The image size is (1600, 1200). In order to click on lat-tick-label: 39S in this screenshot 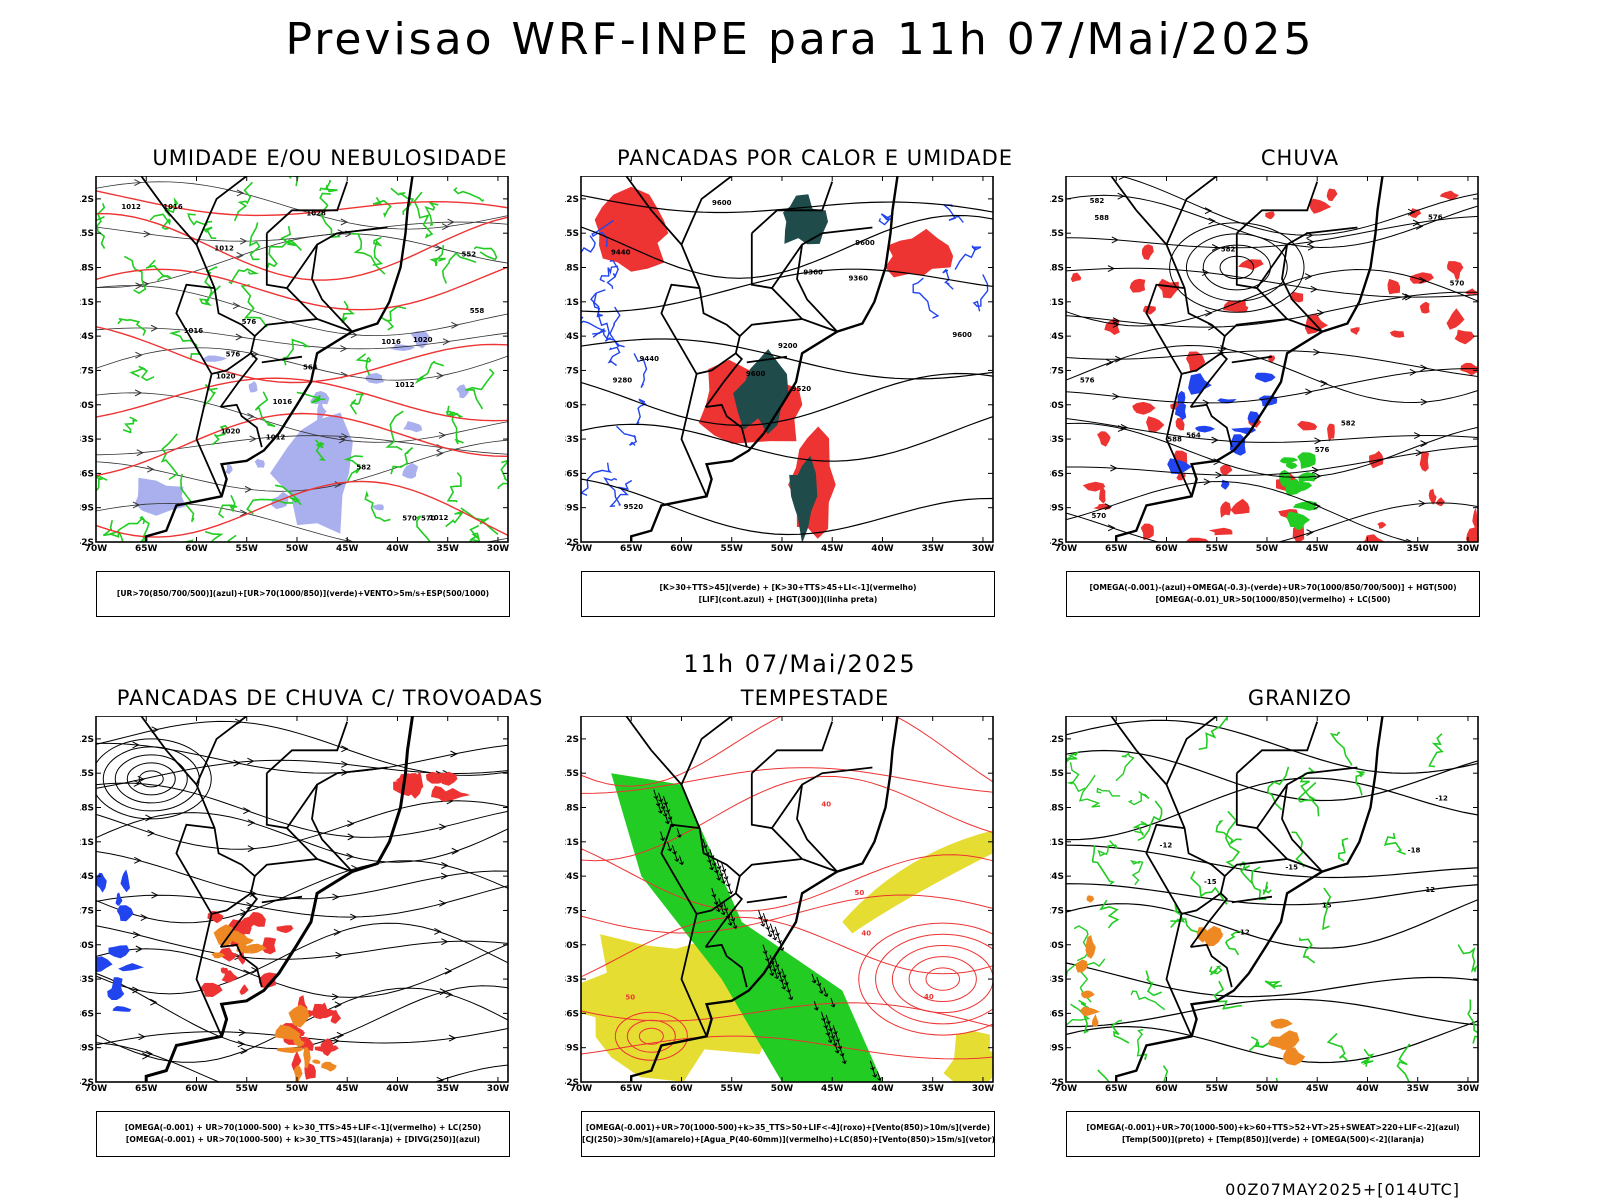, I will do `click(87, 1049)`.